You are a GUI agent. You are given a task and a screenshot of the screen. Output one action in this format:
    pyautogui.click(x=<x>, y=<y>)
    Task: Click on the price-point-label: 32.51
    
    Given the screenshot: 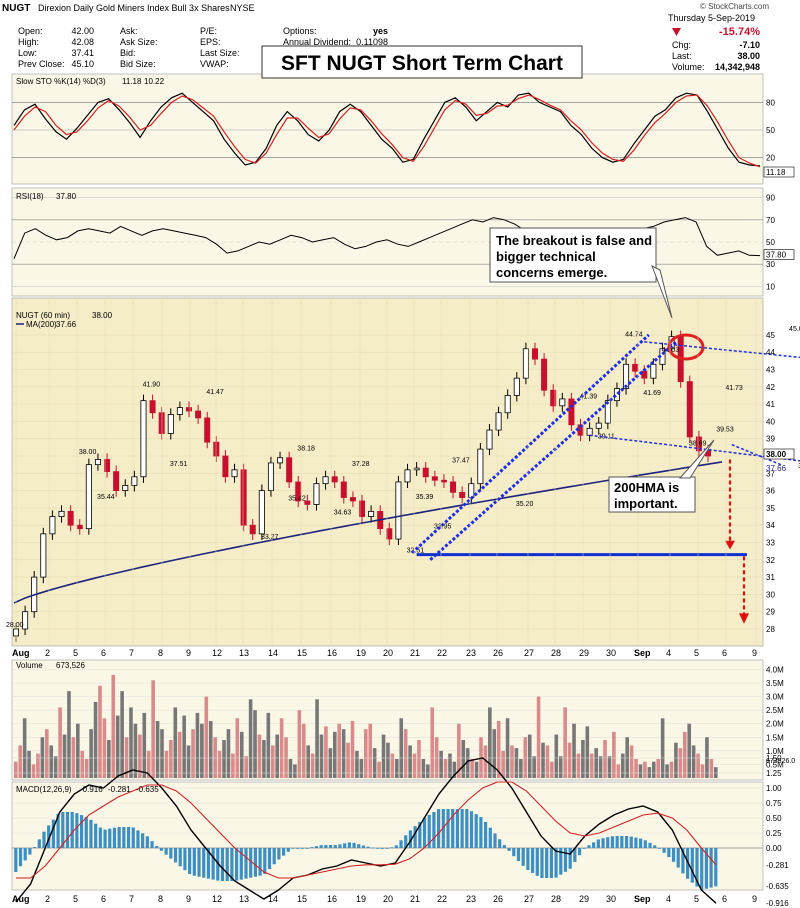 What is the action you would take?
    pyautogui.click(x=416, y=551)
    